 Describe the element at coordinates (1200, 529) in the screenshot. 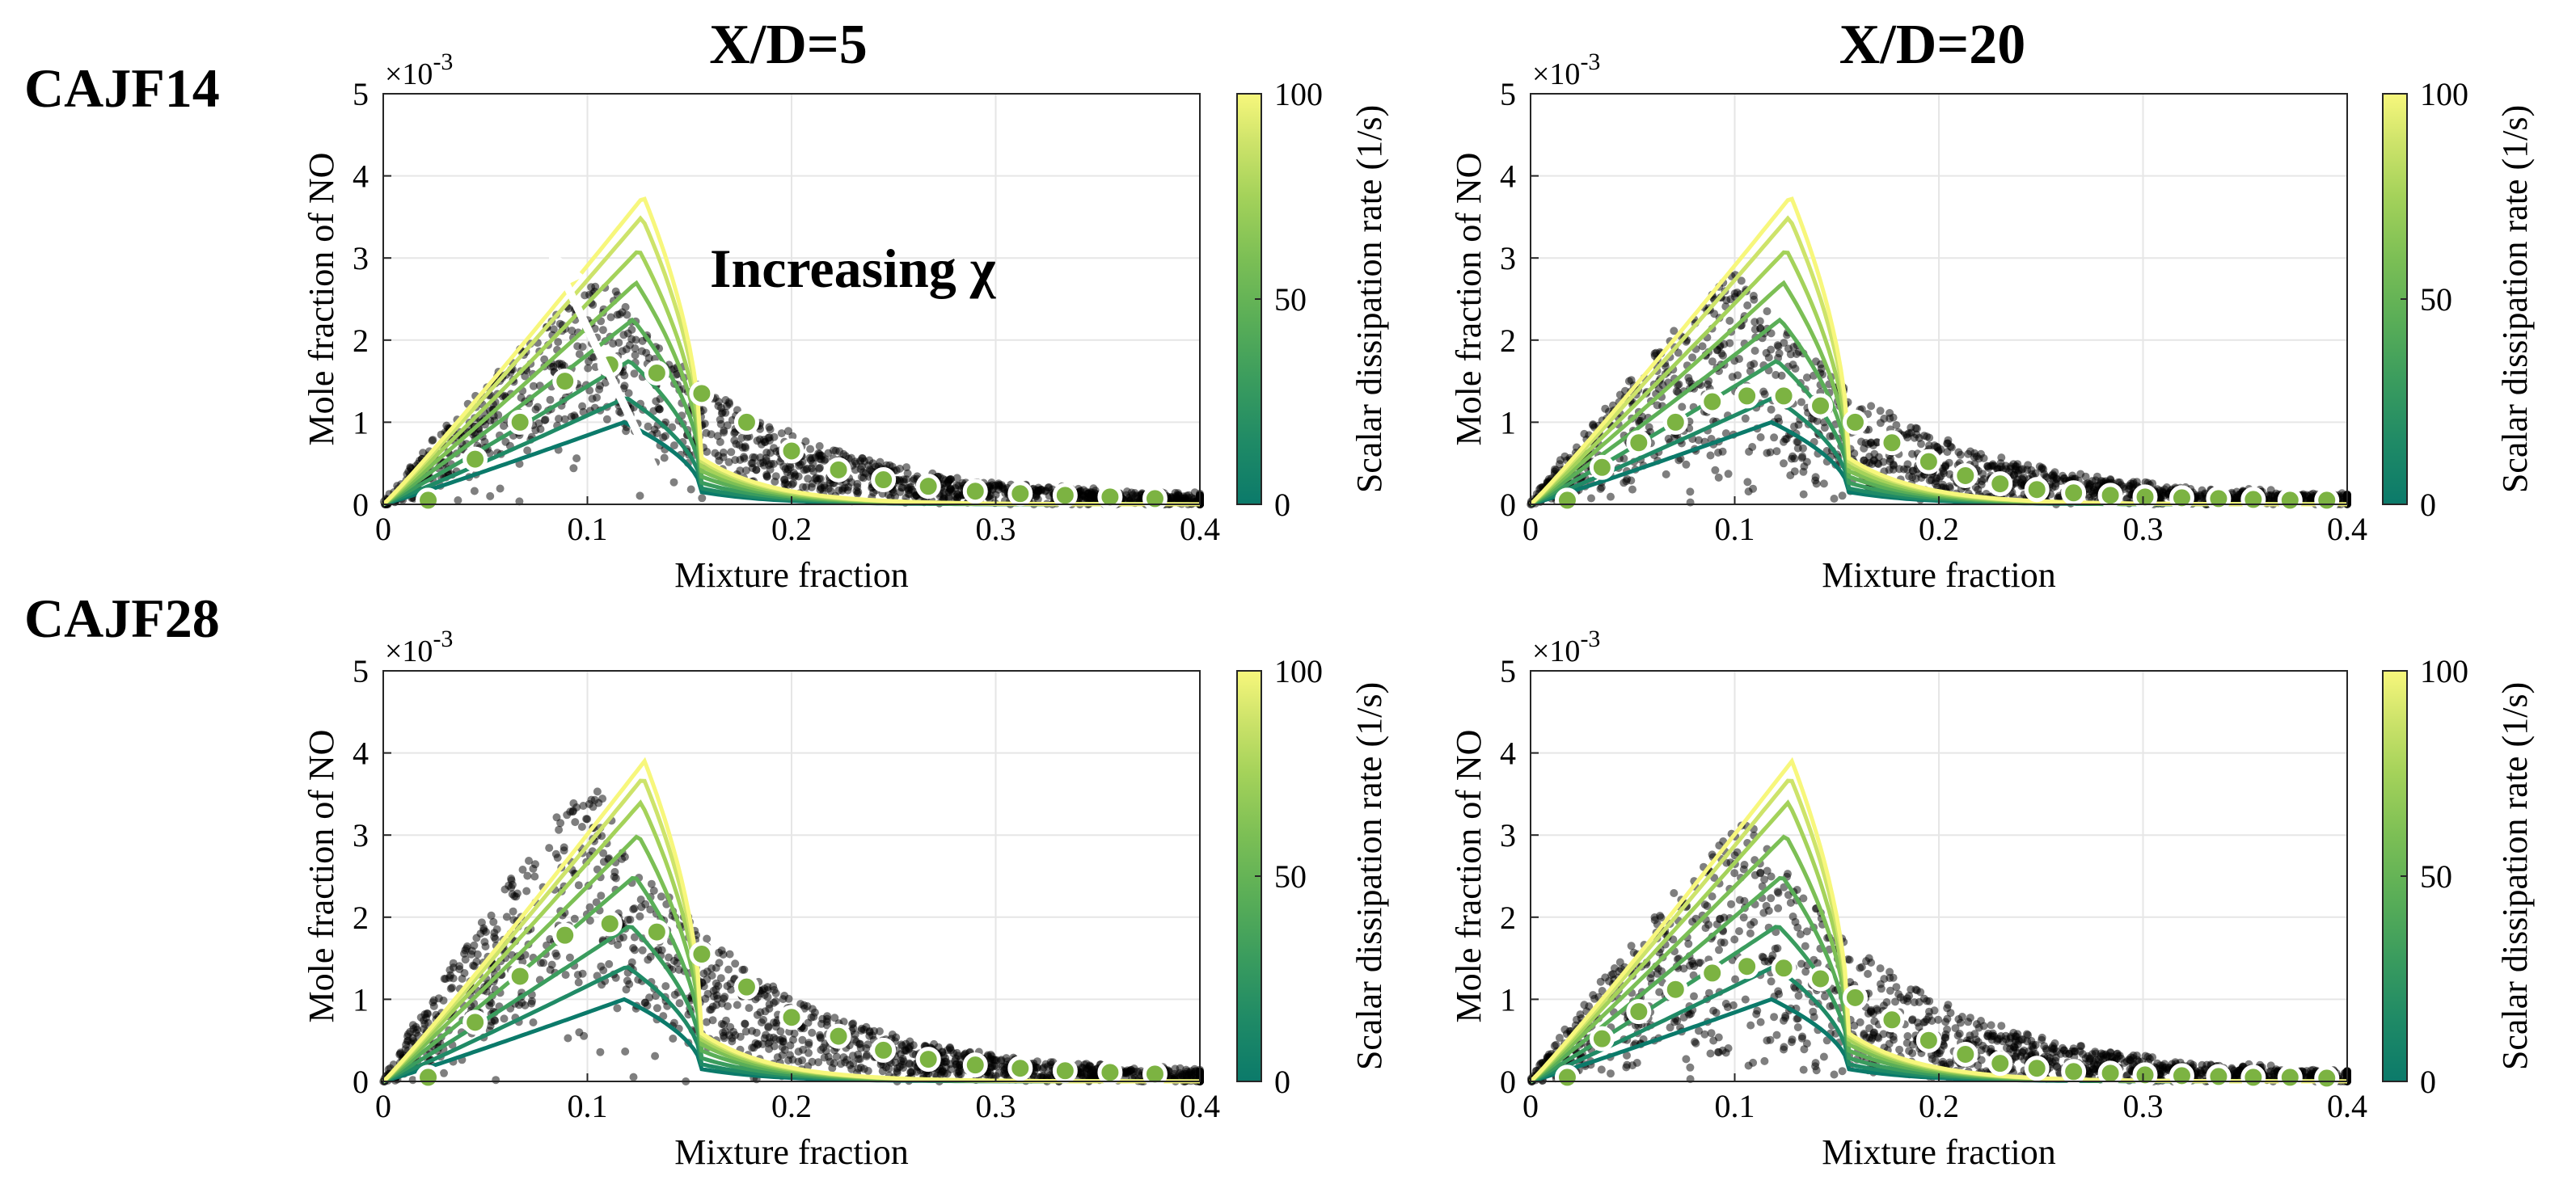

I see `x-tick-label: 0.4` at that location.